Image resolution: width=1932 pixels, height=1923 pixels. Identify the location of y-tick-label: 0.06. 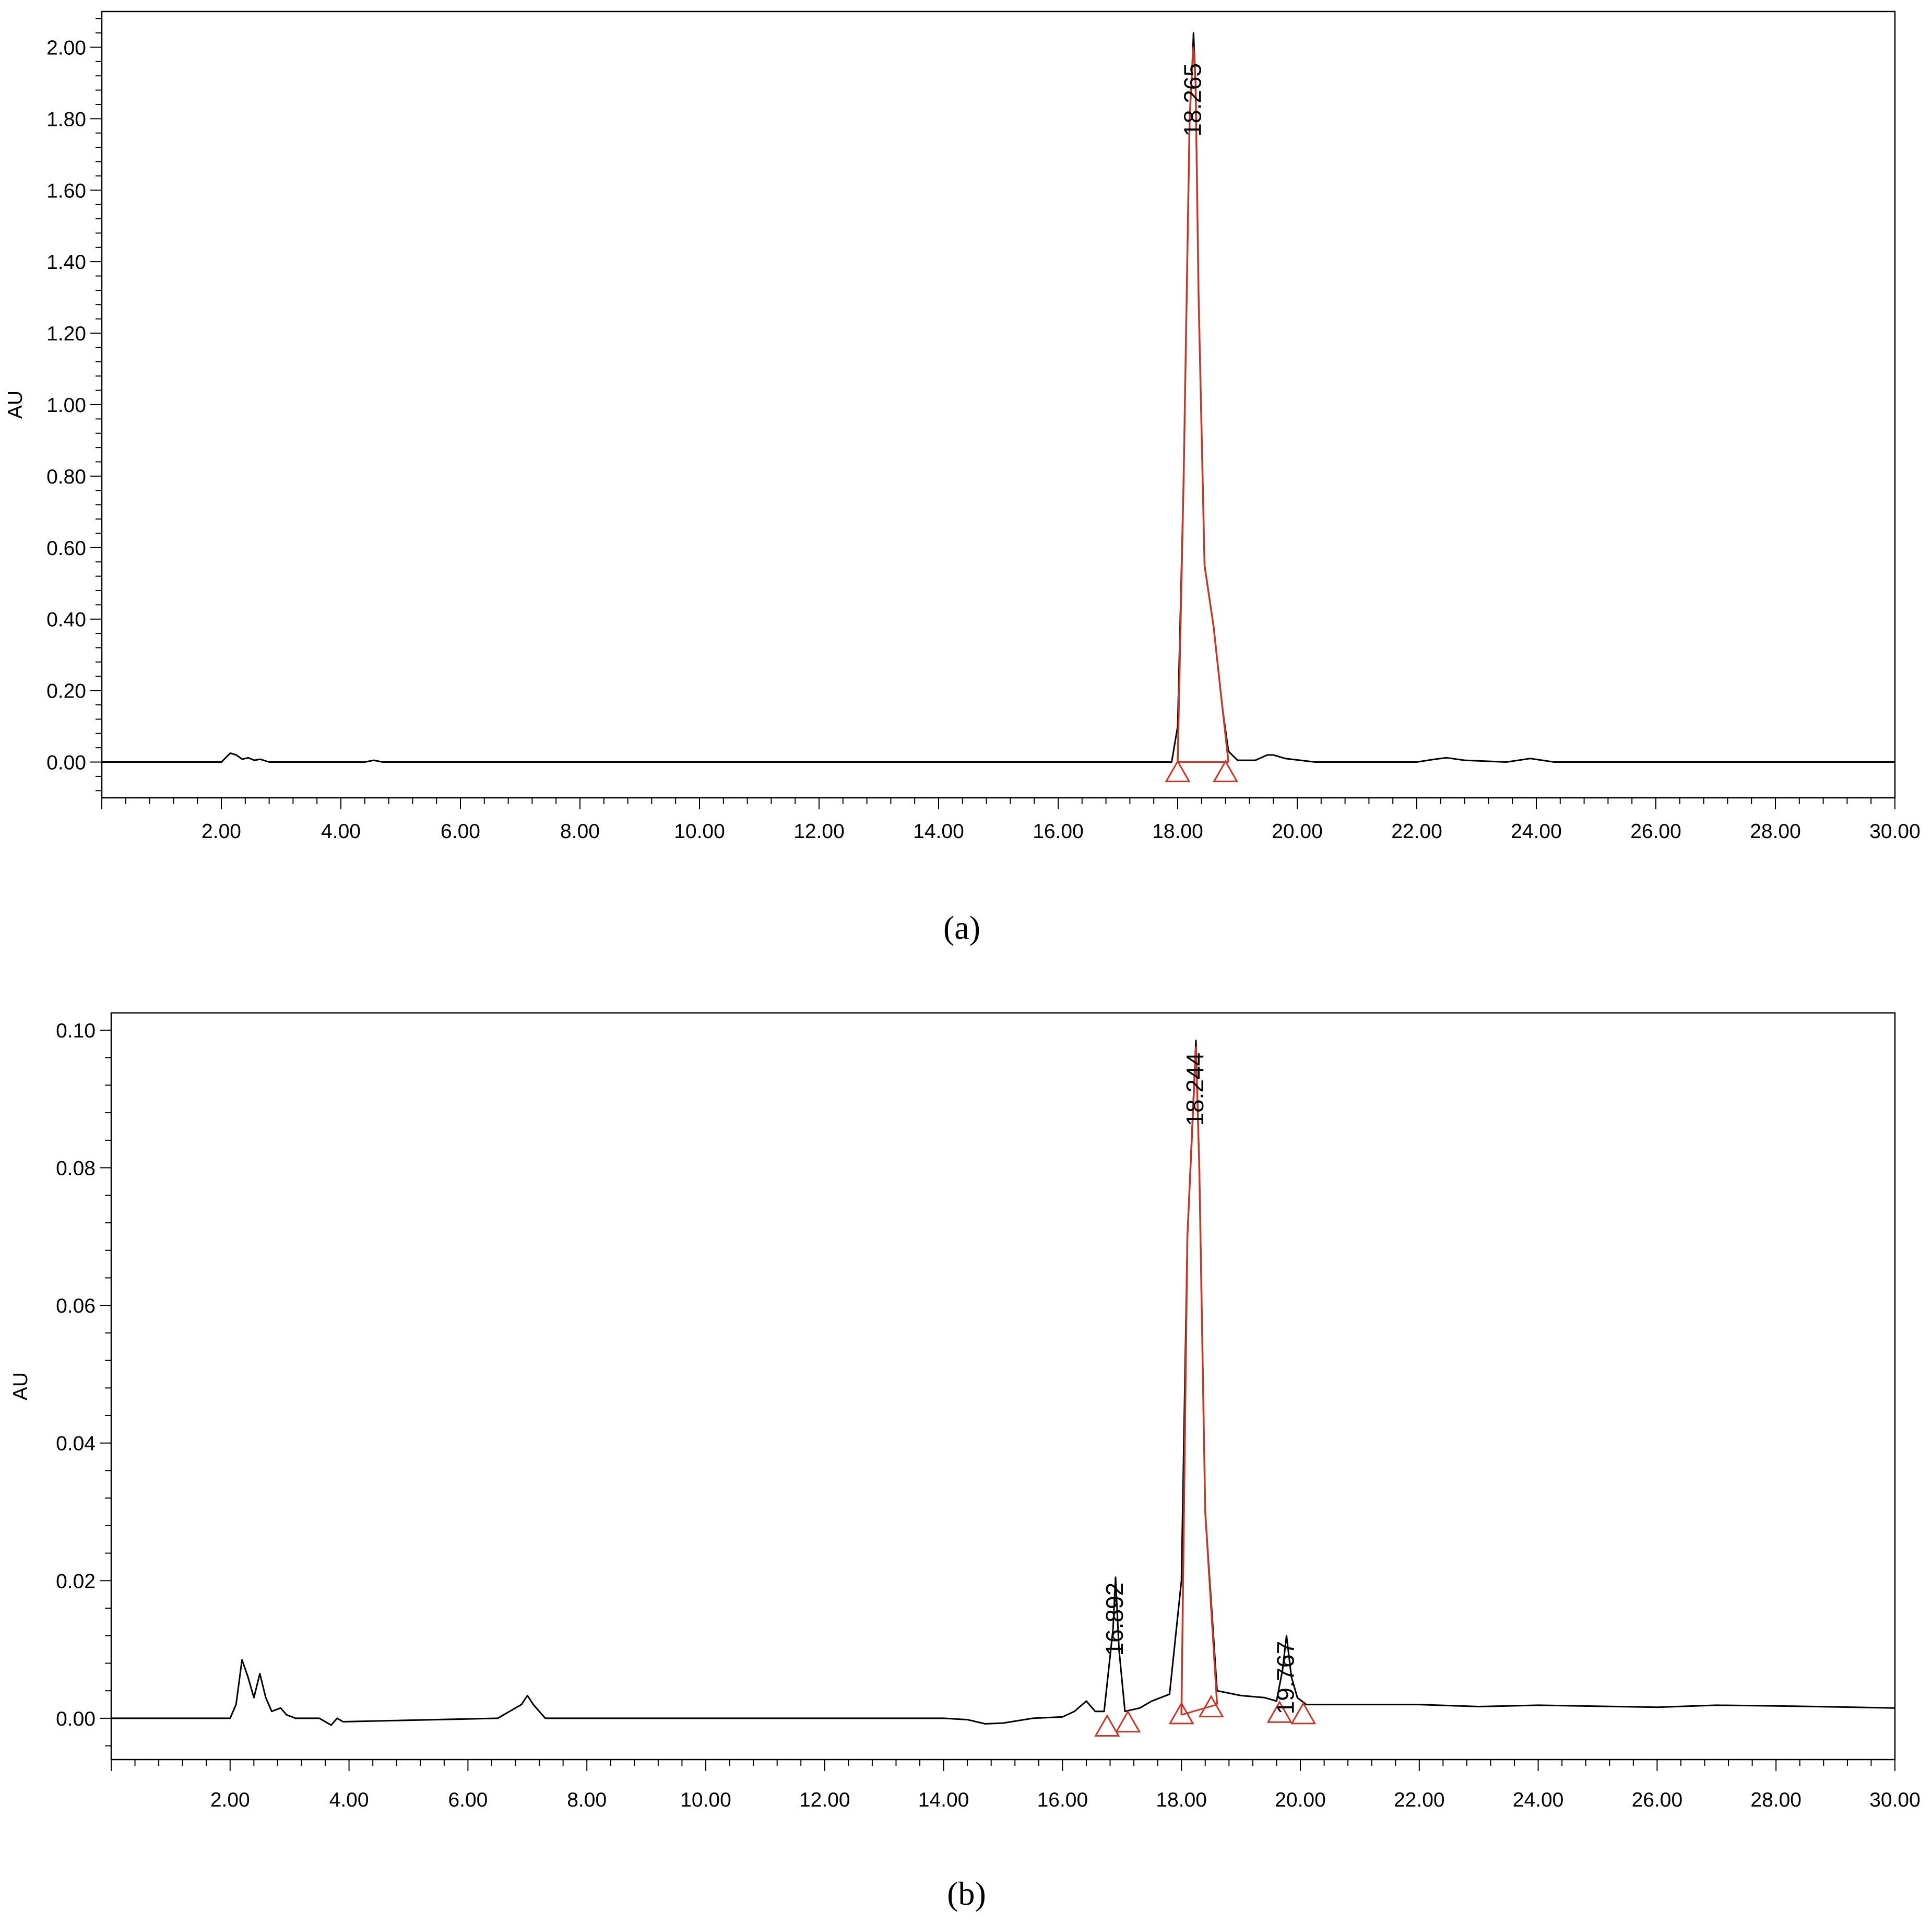
(76, 1306).